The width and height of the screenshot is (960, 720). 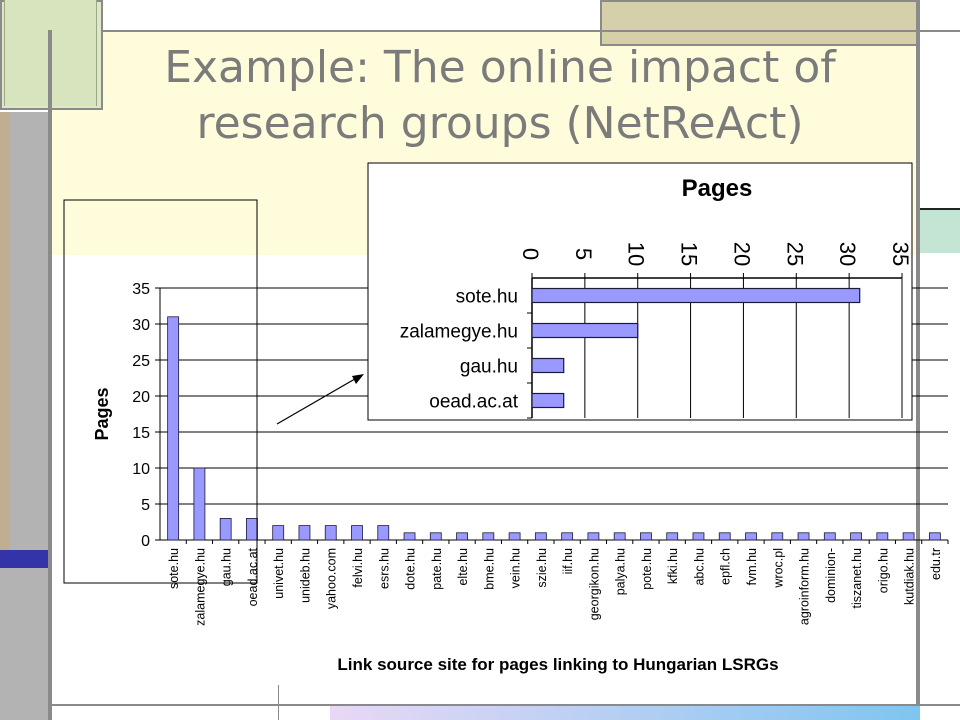 I want to click on main-x-tick-label: origo.hu, so click(x=883, y=570).